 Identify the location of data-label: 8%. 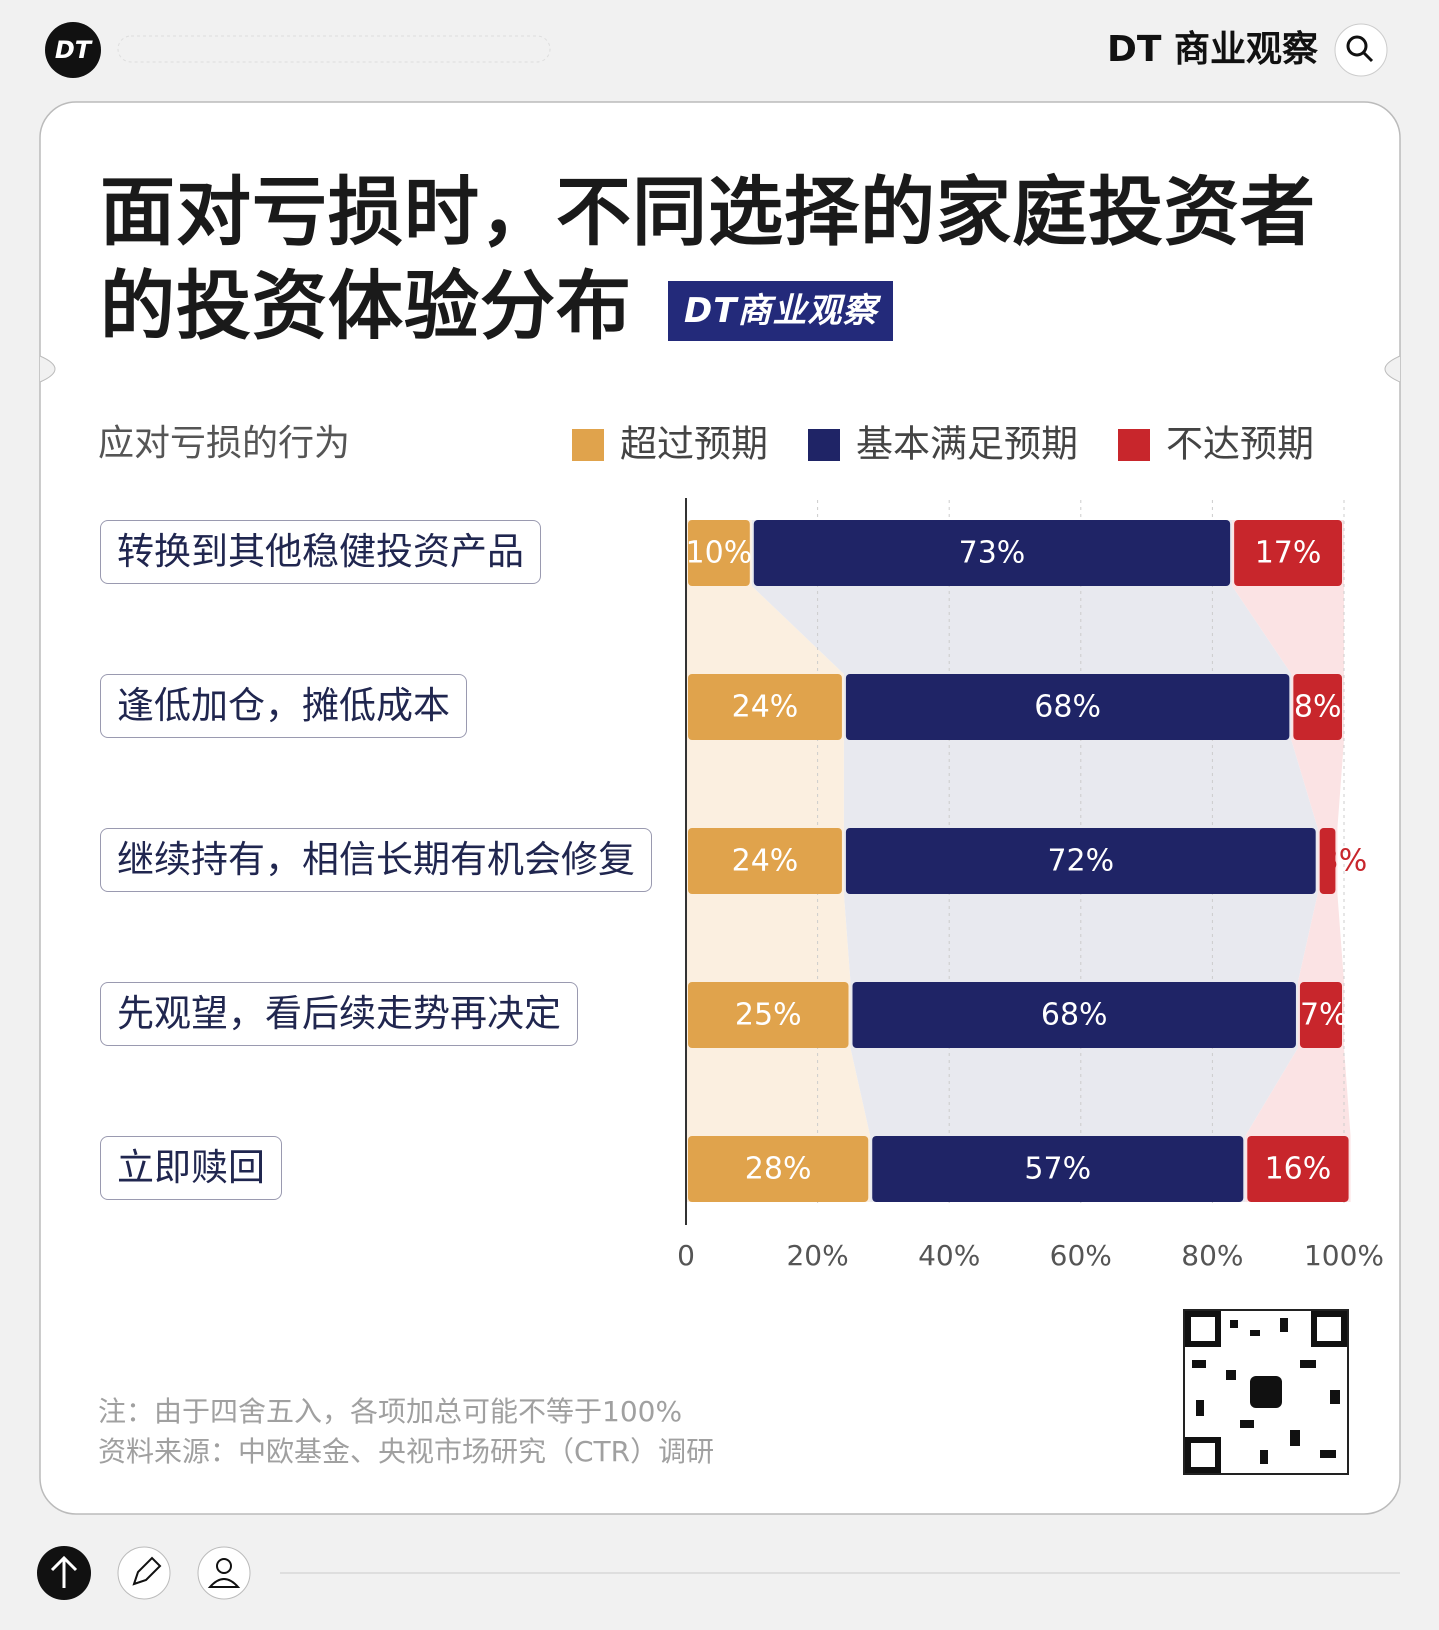
(1318, 707).